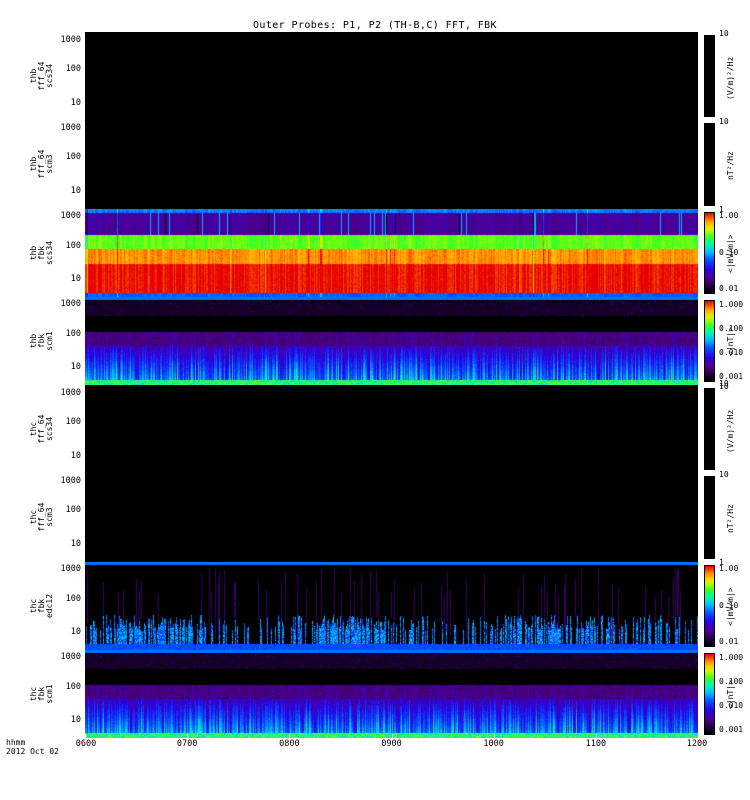  I want to click on colorbar-tick-cb-thb-fbk-scm1-1: 0.100, so click(731, 328).